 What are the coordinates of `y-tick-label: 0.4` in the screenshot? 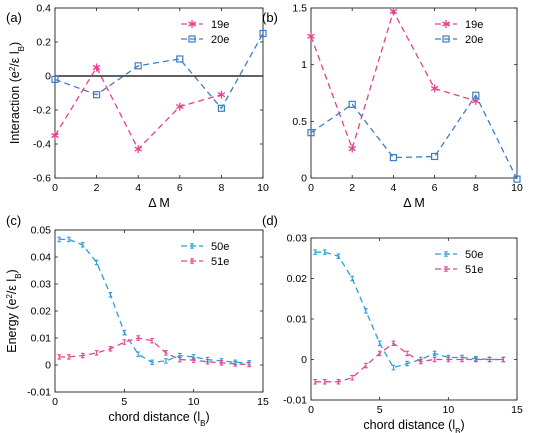 It's located at (43, 9).